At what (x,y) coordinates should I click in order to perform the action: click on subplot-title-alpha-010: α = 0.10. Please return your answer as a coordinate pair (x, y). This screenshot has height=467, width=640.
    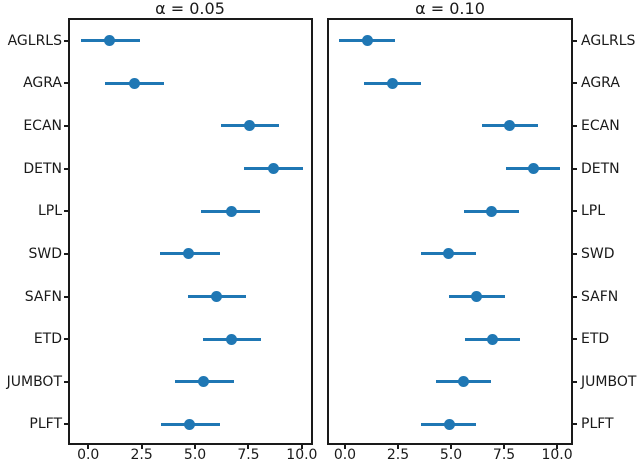
    Looking at the image, I should click on (450, 9).